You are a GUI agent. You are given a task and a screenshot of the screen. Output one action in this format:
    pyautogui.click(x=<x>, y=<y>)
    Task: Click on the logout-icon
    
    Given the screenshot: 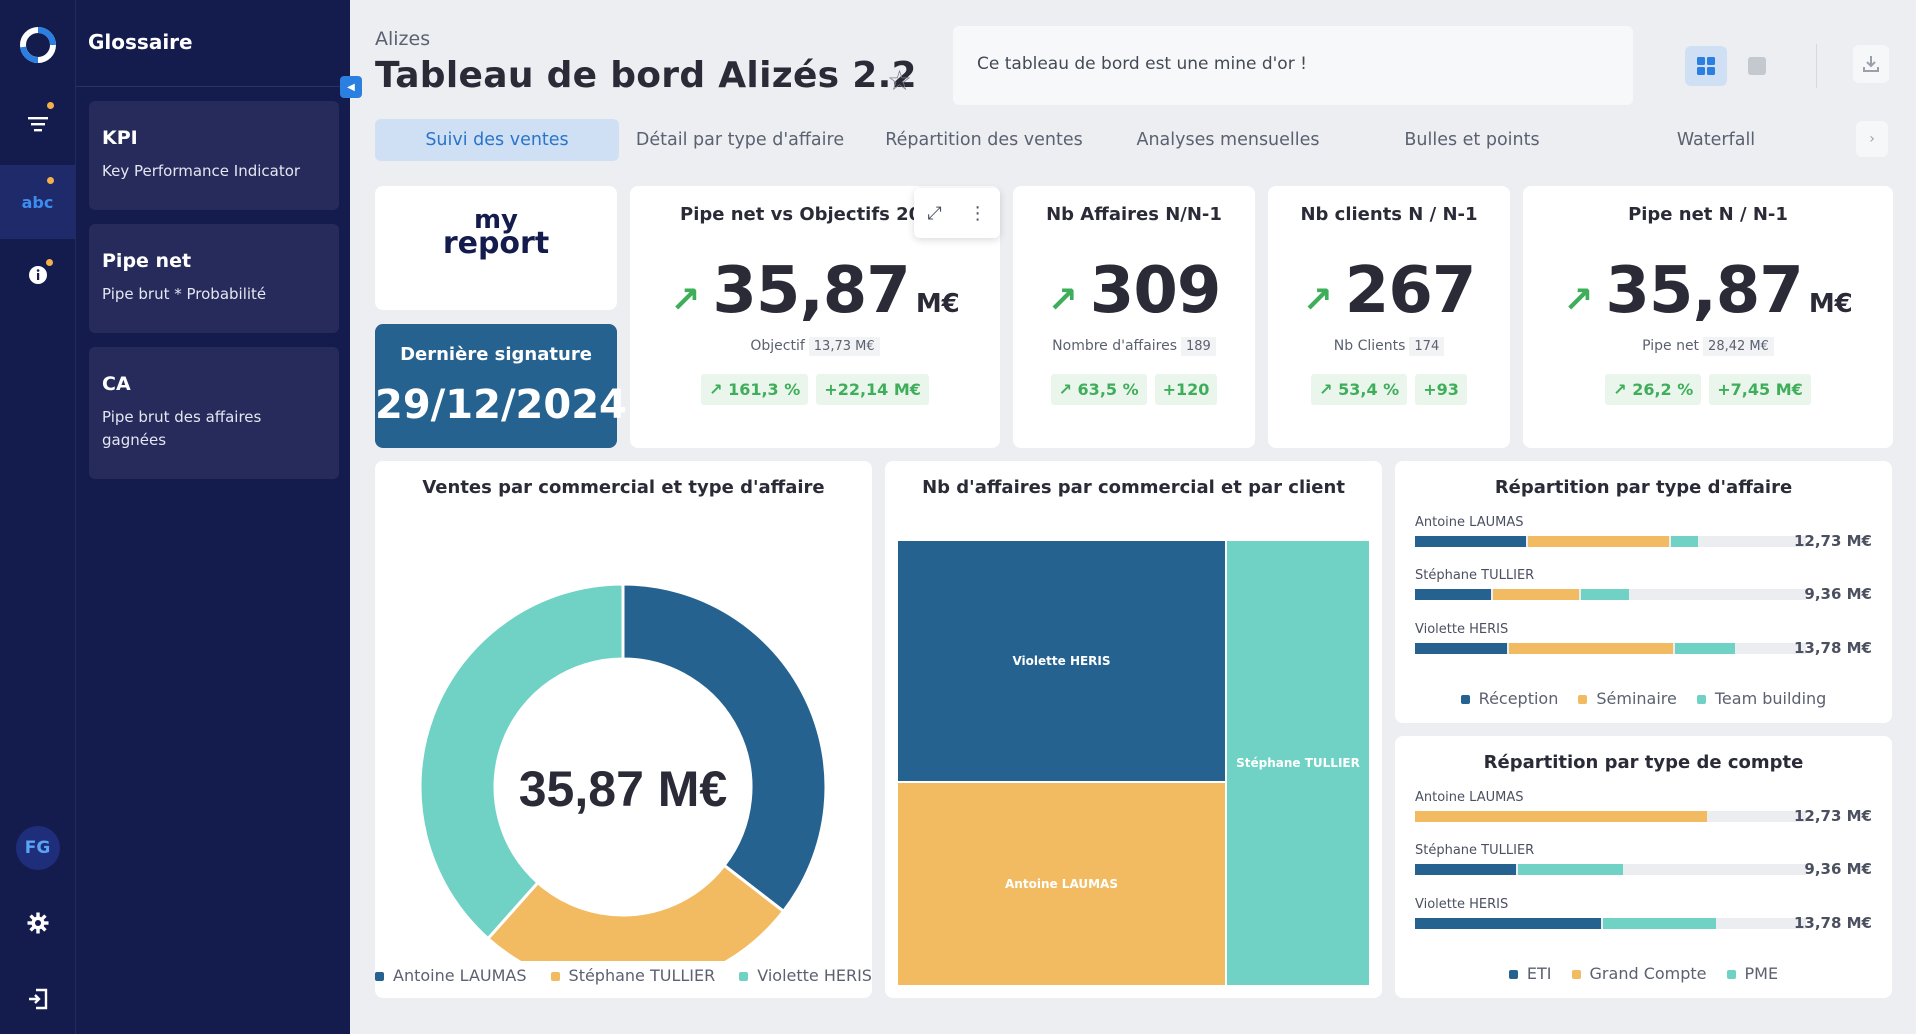 What is the action you would take?
    pyautogui.click(x=37, y=999)
    